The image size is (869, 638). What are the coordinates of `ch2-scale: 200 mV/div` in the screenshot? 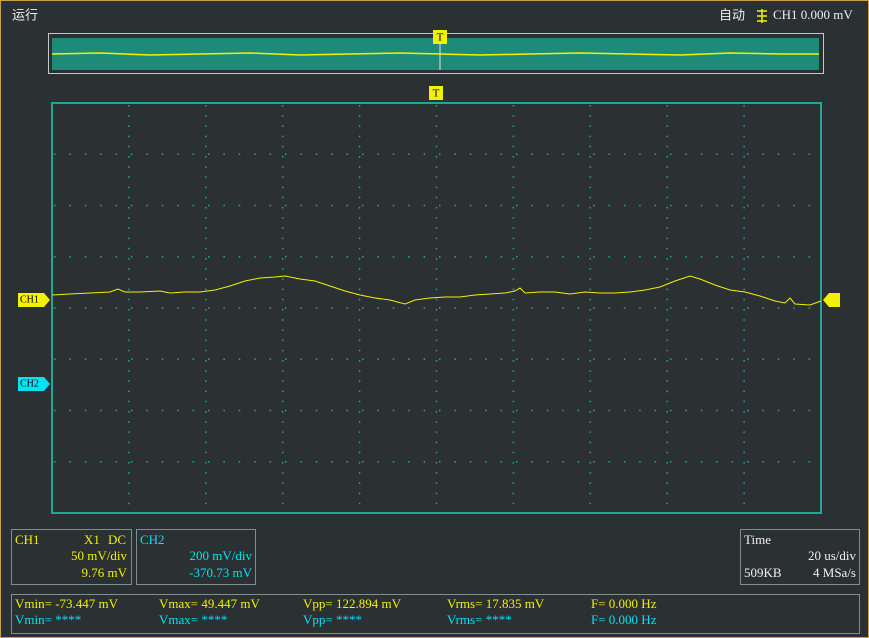 It's located at (221, 555).